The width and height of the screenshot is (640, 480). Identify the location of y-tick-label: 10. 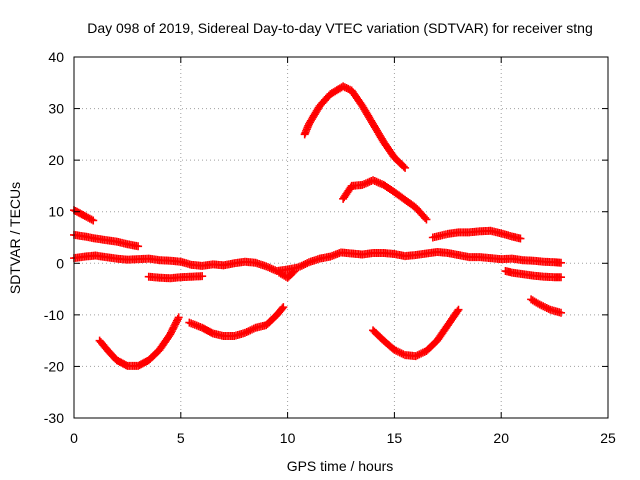
(56, 212).